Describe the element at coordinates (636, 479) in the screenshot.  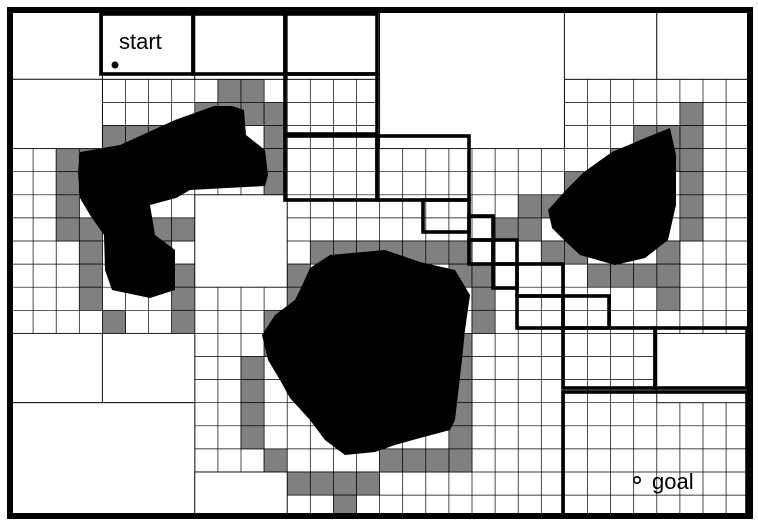
I see `goal-marker` at that location.